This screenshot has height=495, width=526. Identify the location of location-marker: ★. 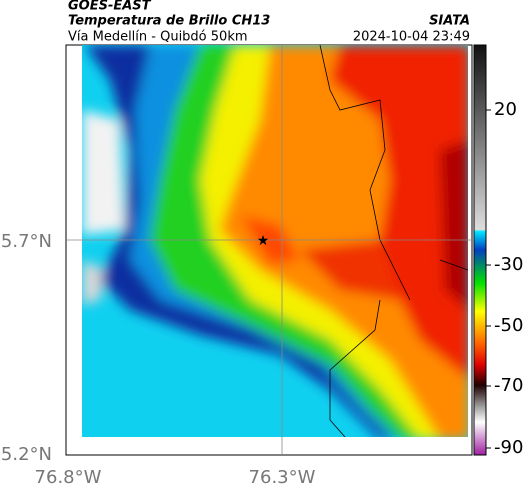
(263, 241).